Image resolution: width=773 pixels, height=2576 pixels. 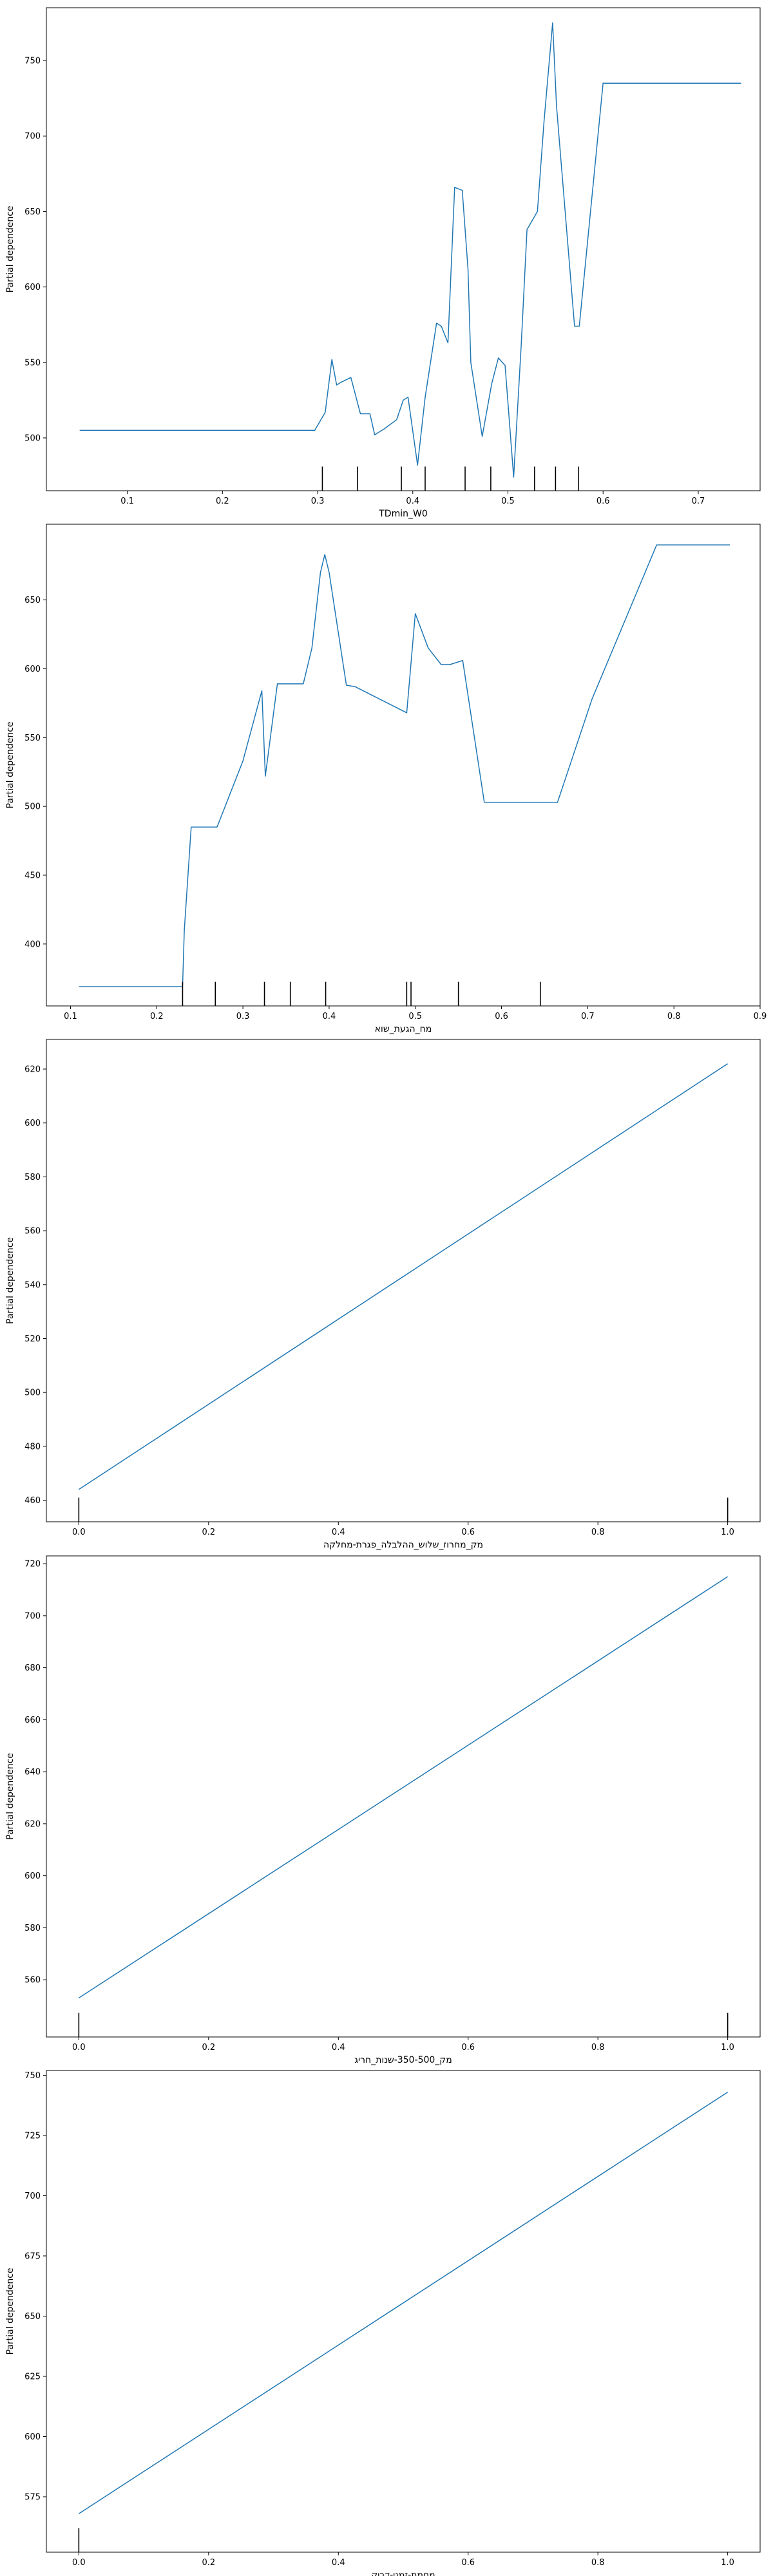 I want to click on y-tick-label: 675, so click(x=32, y=2256).